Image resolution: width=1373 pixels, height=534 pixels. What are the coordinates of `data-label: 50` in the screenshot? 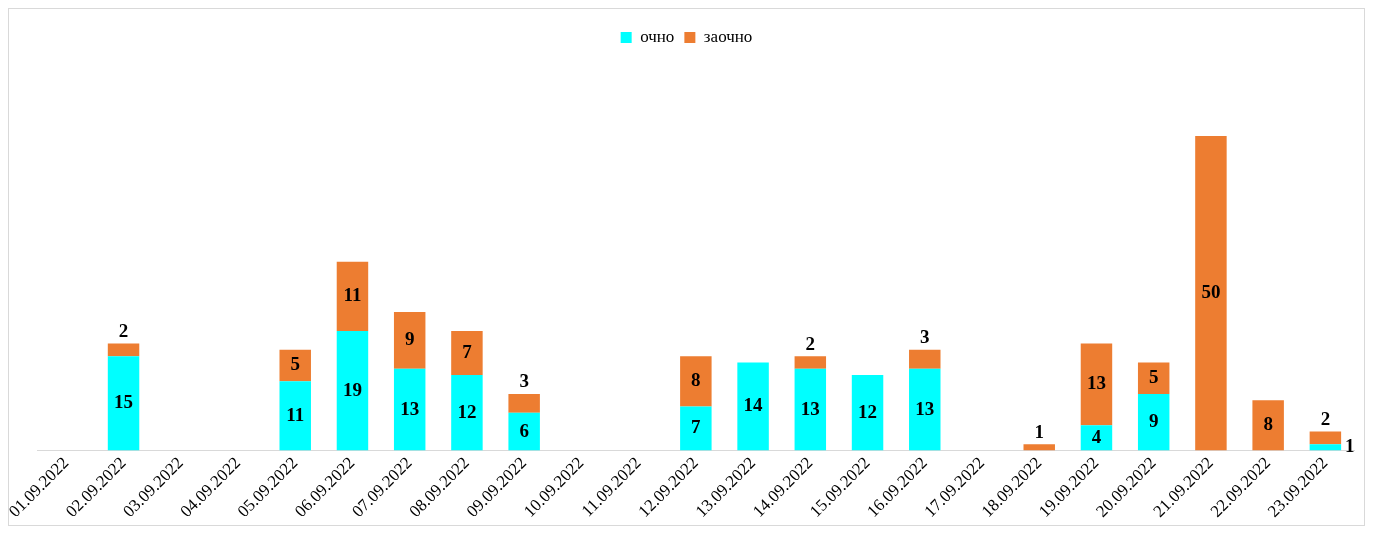 It's located at (1211, 292).